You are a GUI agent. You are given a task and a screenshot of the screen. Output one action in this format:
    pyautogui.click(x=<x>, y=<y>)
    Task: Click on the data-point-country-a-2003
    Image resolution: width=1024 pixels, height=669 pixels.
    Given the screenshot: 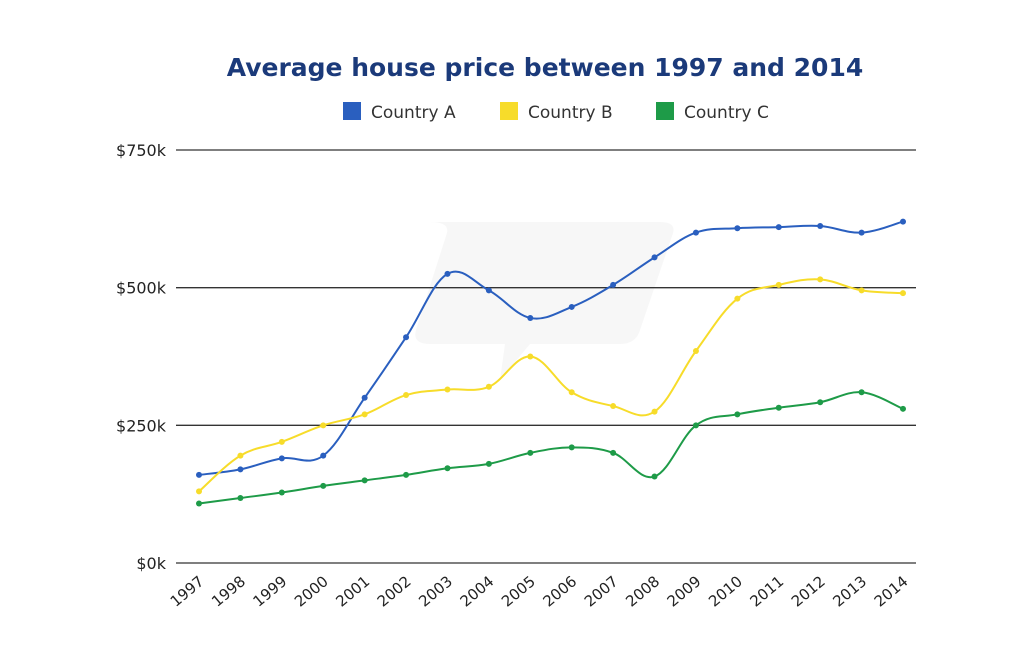 What is the action you would take?
    pyautogui.click(x=447, y=273)
    